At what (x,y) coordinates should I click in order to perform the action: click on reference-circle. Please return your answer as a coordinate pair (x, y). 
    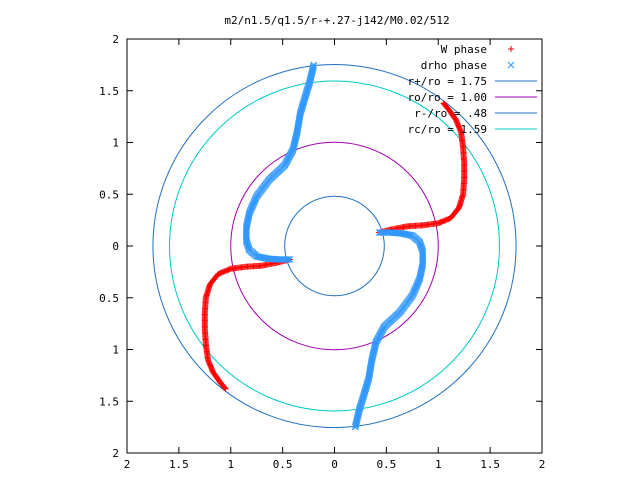
    Looking at the image, I should click on (334, 246).